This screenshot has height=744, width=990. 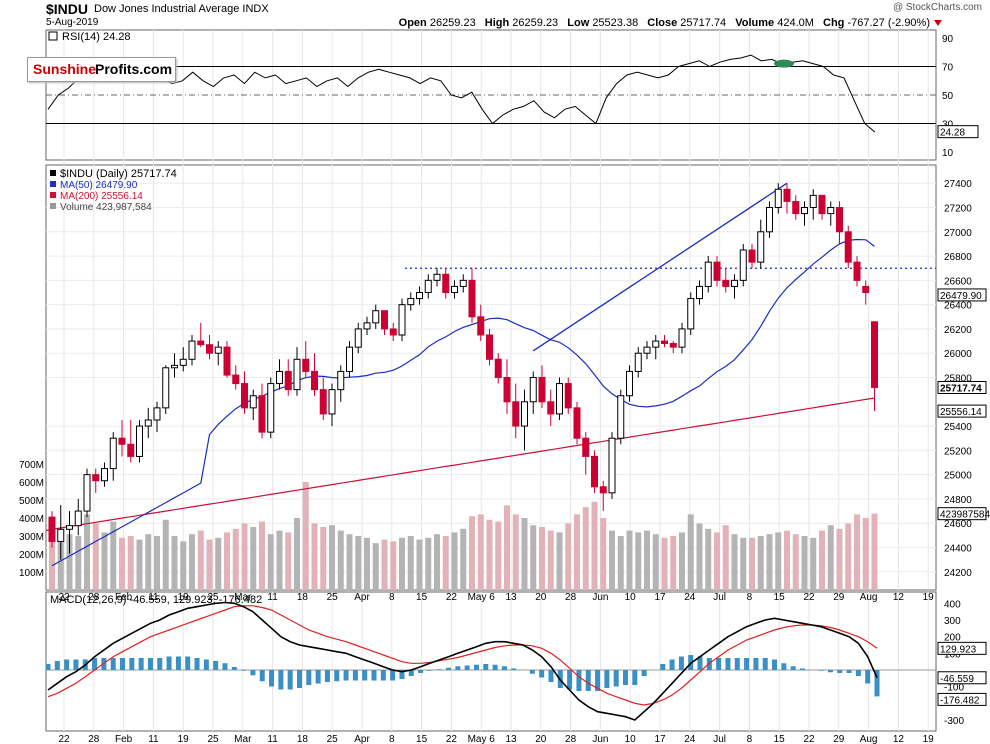 I want to click on x-tick-label: 15, so click(x=422, y=739).